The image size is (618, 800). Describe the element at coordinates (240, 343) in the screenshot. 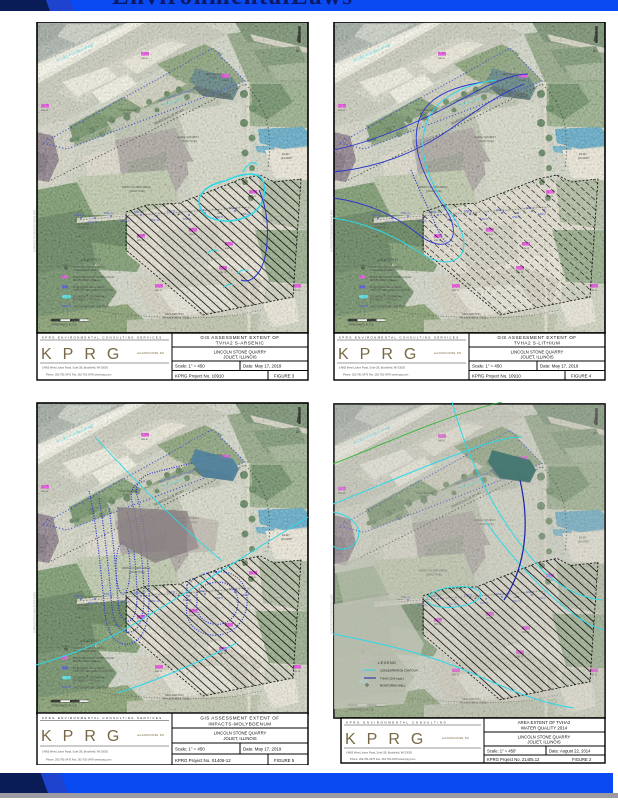

I see `svg-text: TVHA2 S-ARSENIC` at that location.